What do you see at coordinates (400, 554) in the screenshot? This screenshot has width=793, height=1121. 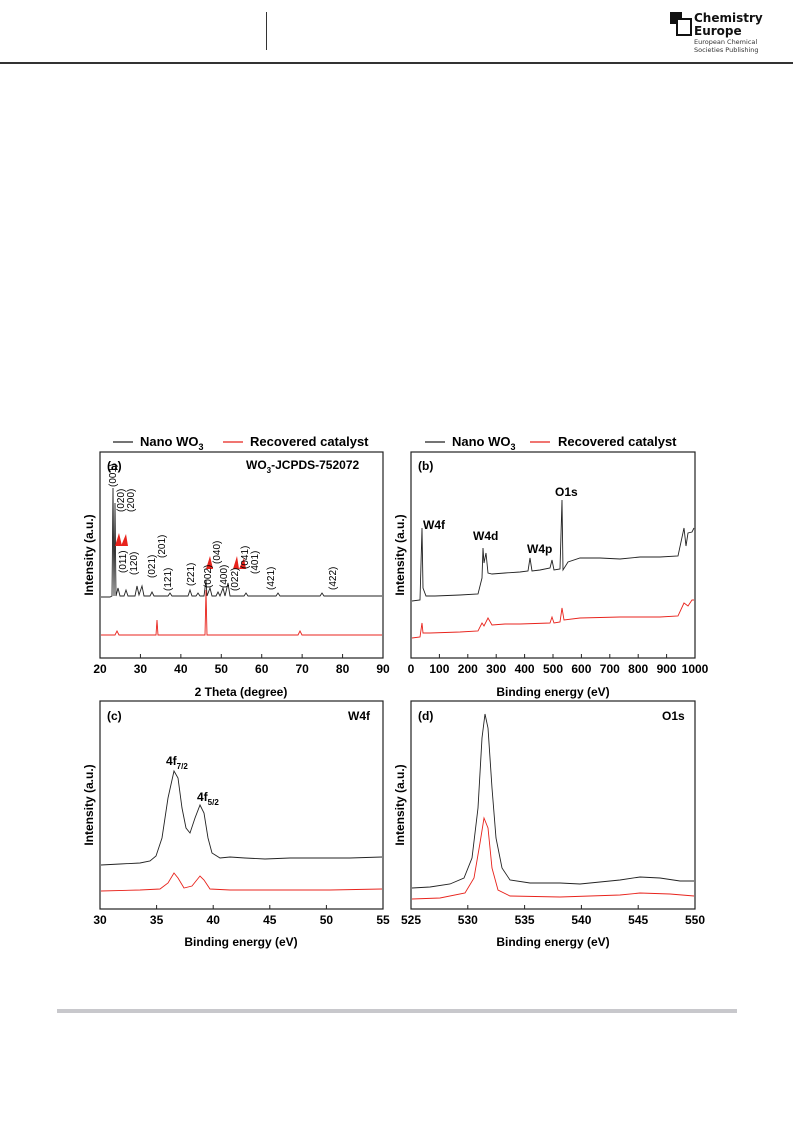 I see `panel-b-ylabel: Intensity (a.u.)` at bounding box center [400, 554].